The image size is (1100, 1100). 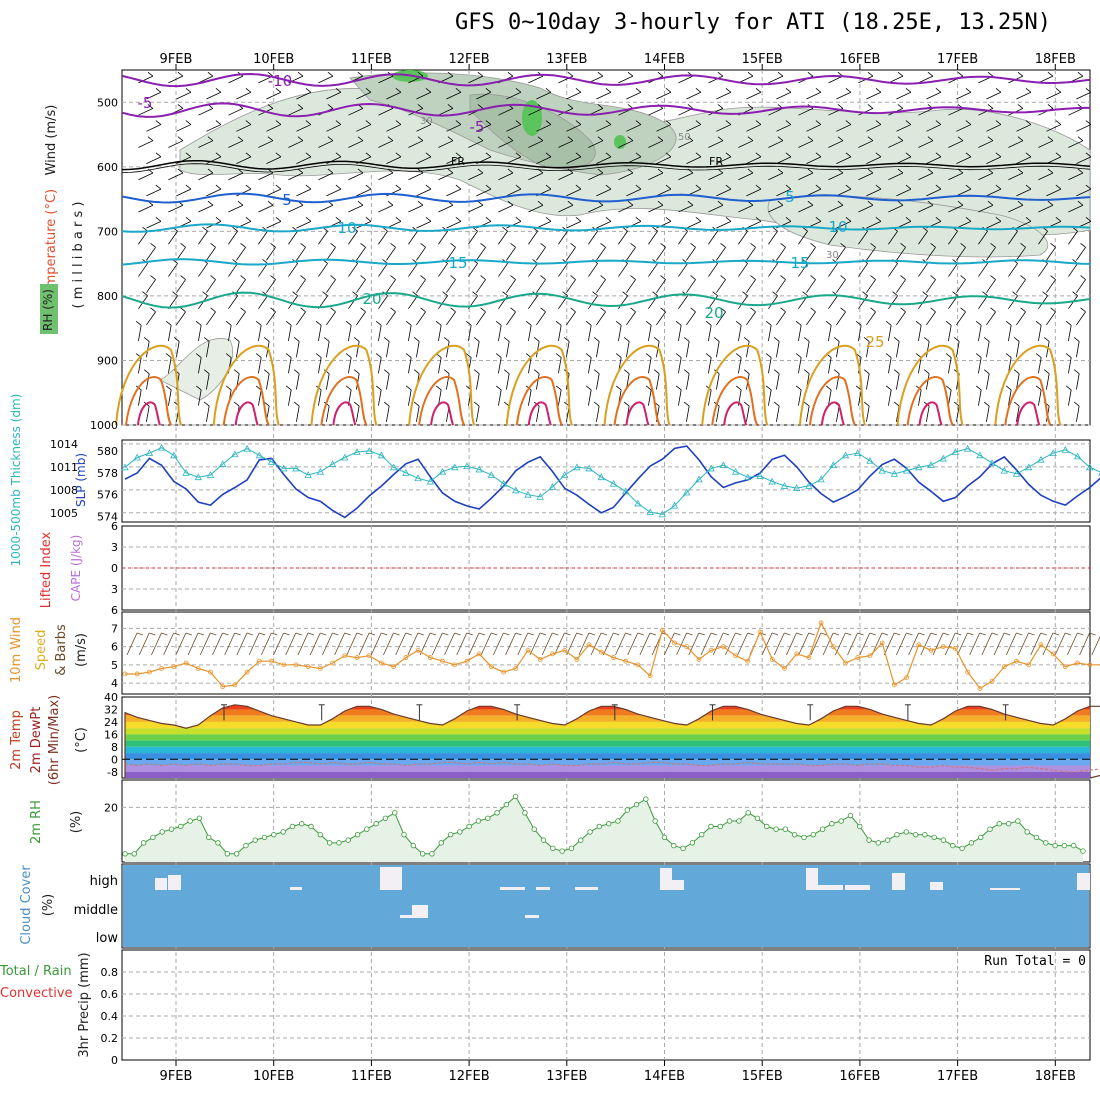 I want to click on top-date-label: 16FEB, so click(x=859, y=59).